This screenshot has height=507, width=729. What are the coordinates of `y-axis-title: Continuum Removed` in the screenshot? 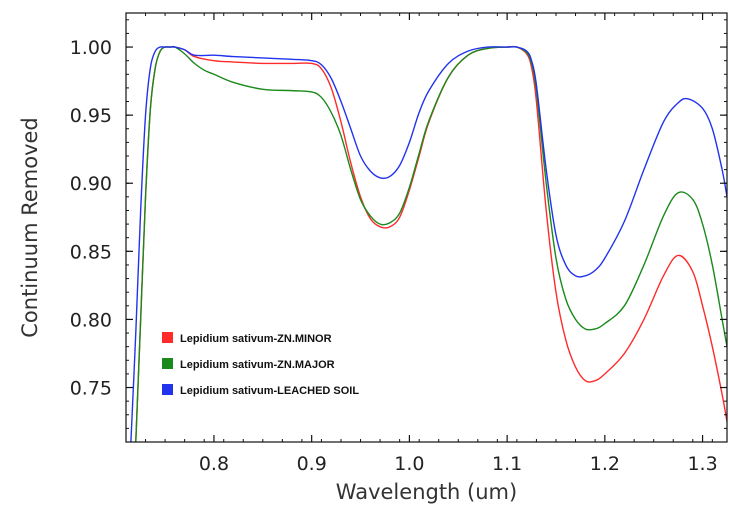 It's located at (30, 227).